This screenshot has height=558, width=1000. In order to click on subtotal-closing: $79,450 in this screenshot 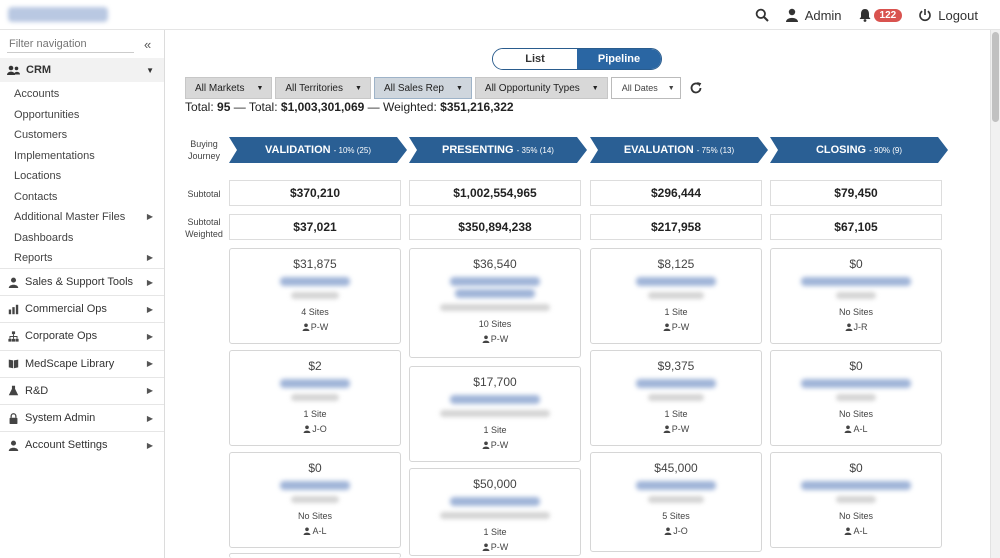, I will do `click(856, 193)`.